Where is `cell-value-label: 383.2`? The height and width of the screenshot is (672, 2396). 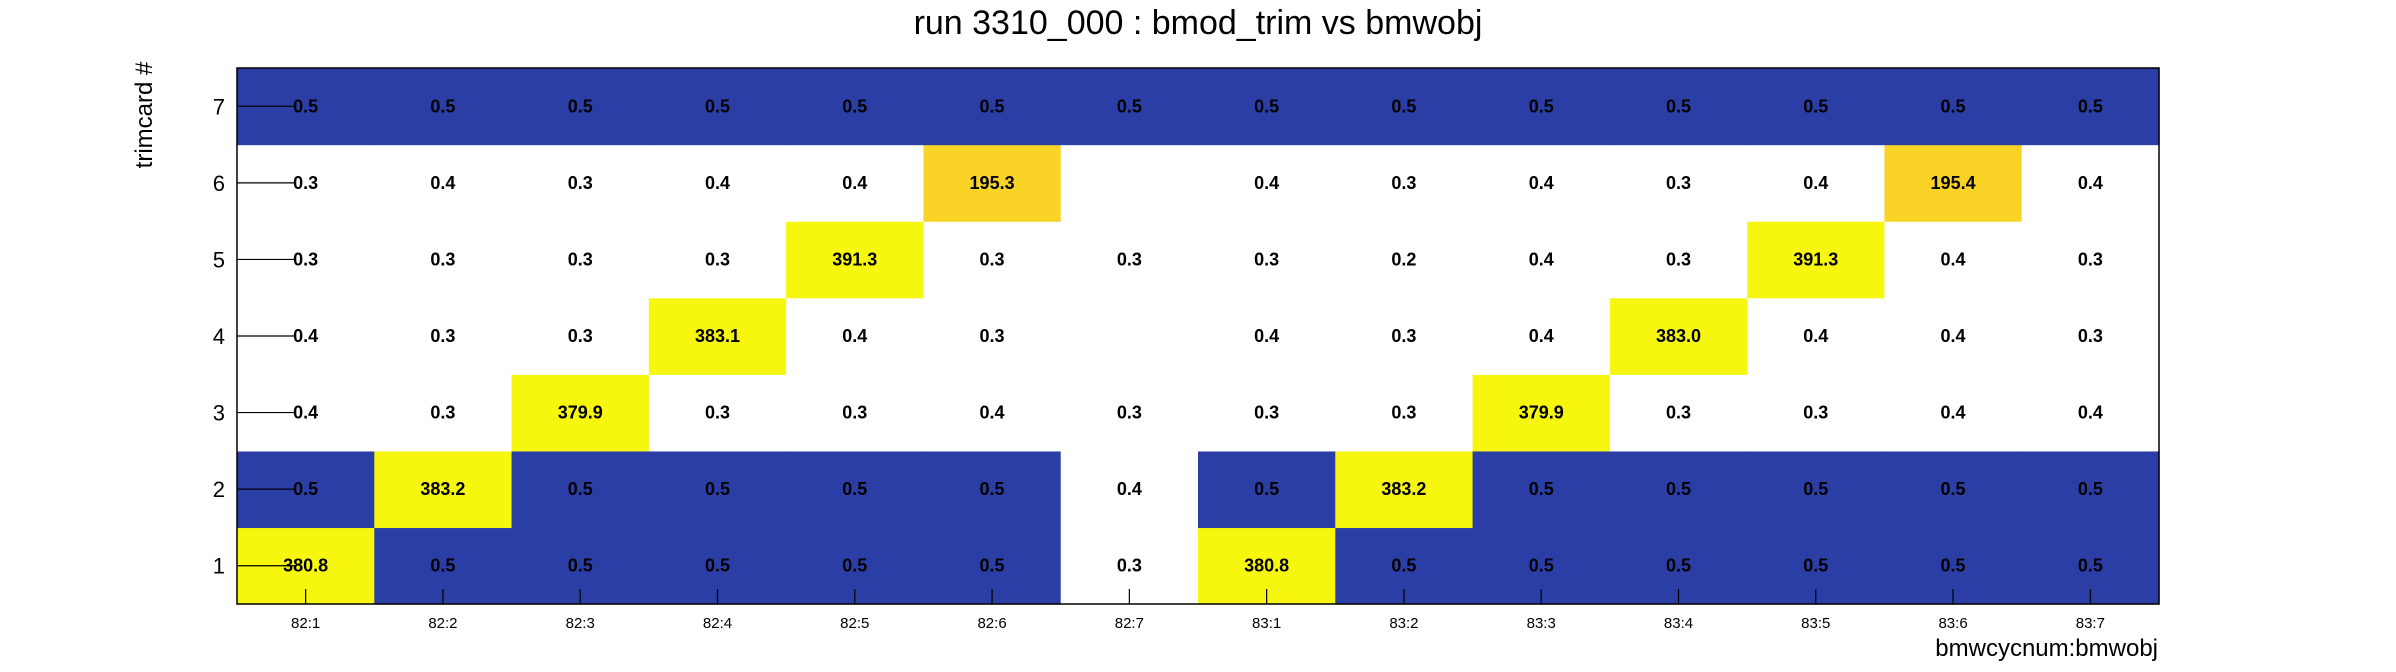 cell-value-label: 383.2 is located at coordinates (1403, 489).